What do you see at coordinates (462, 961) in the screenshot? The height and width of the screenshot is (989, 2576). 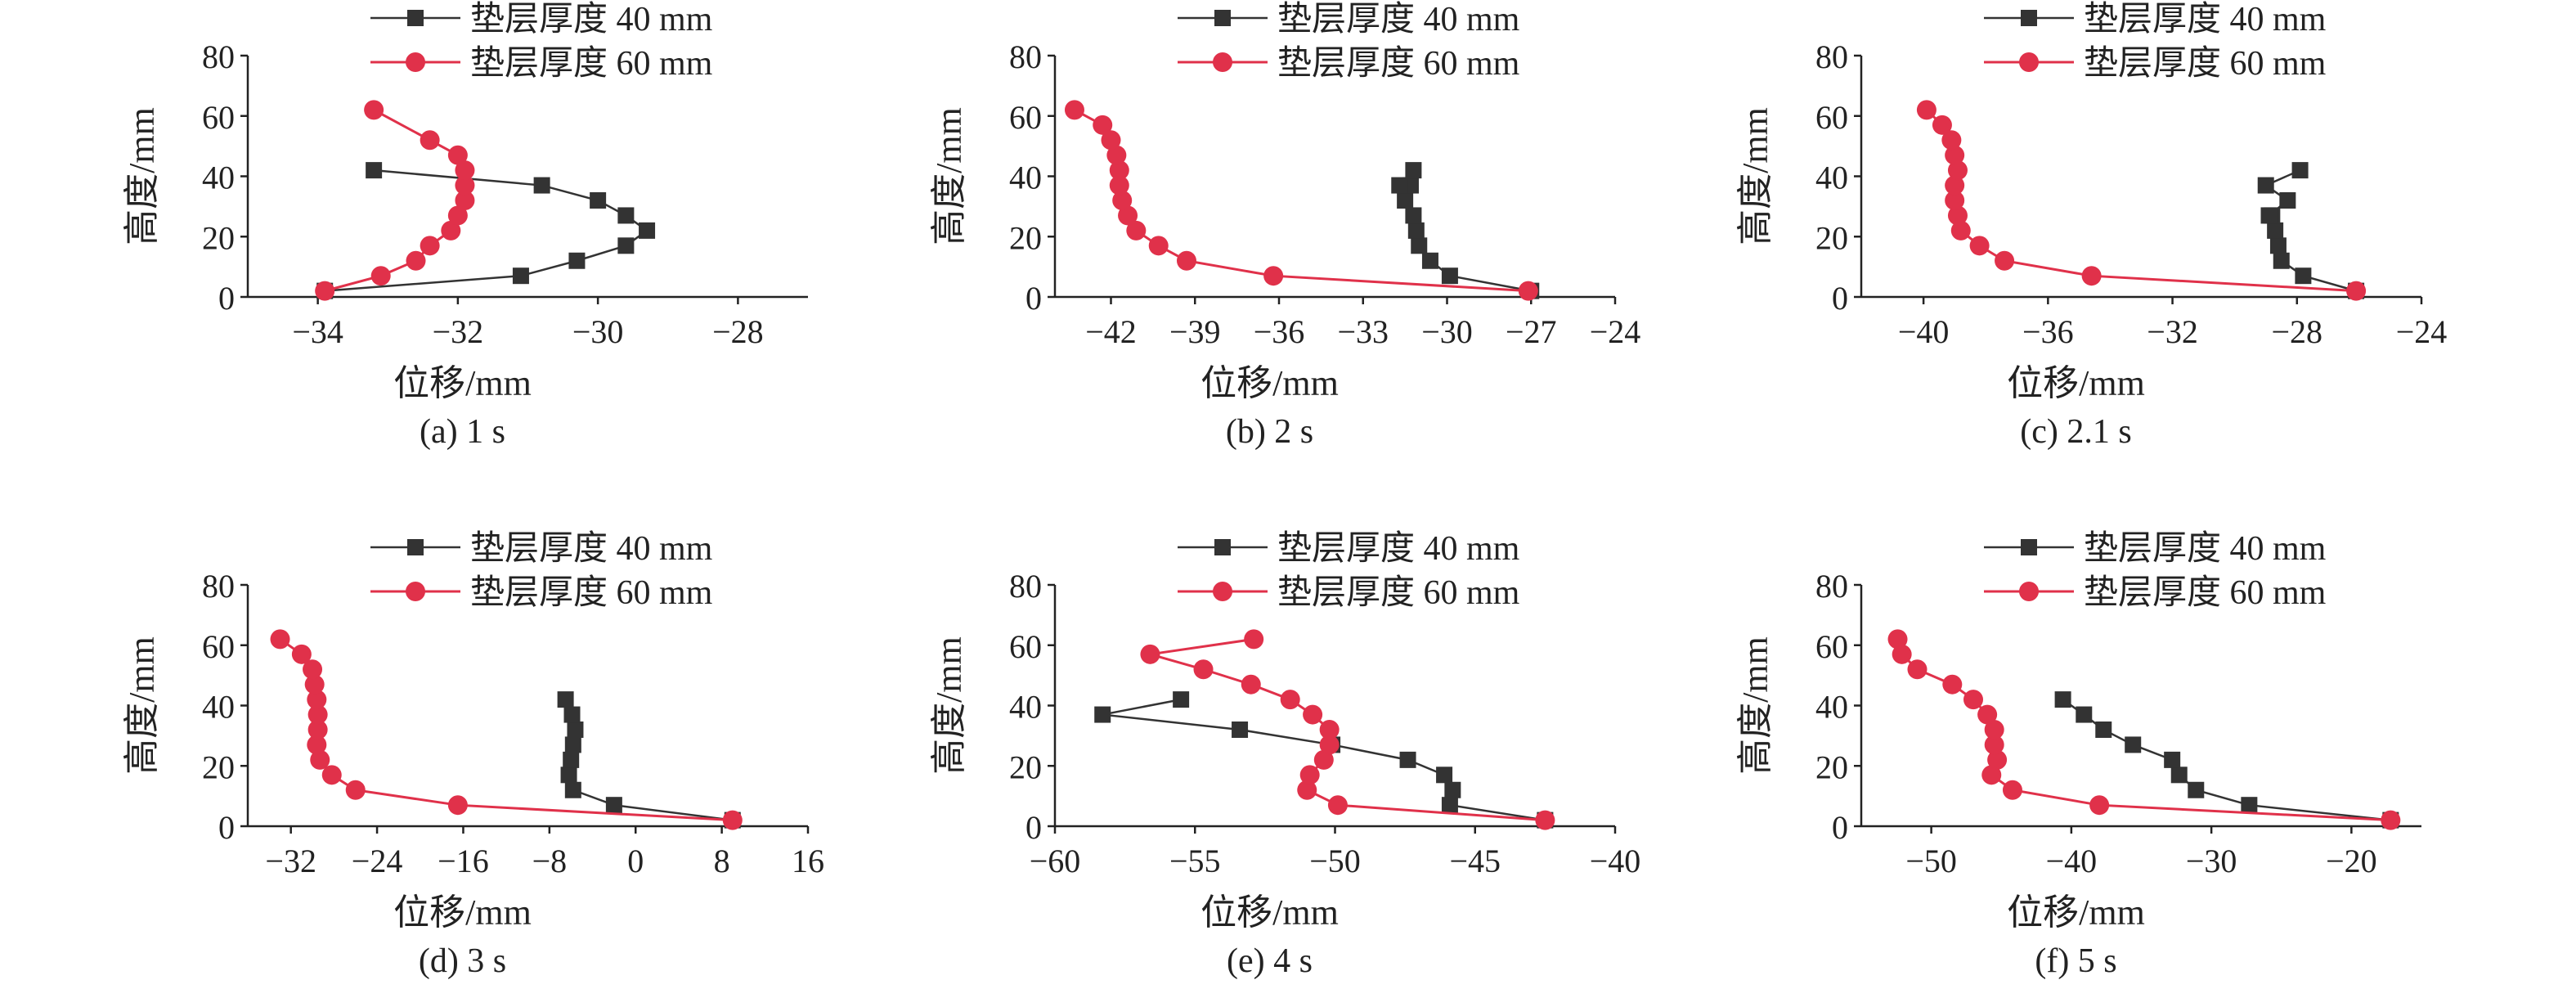 I see `panel-caption: (d) 3 s` at bounding box center [462, 961].